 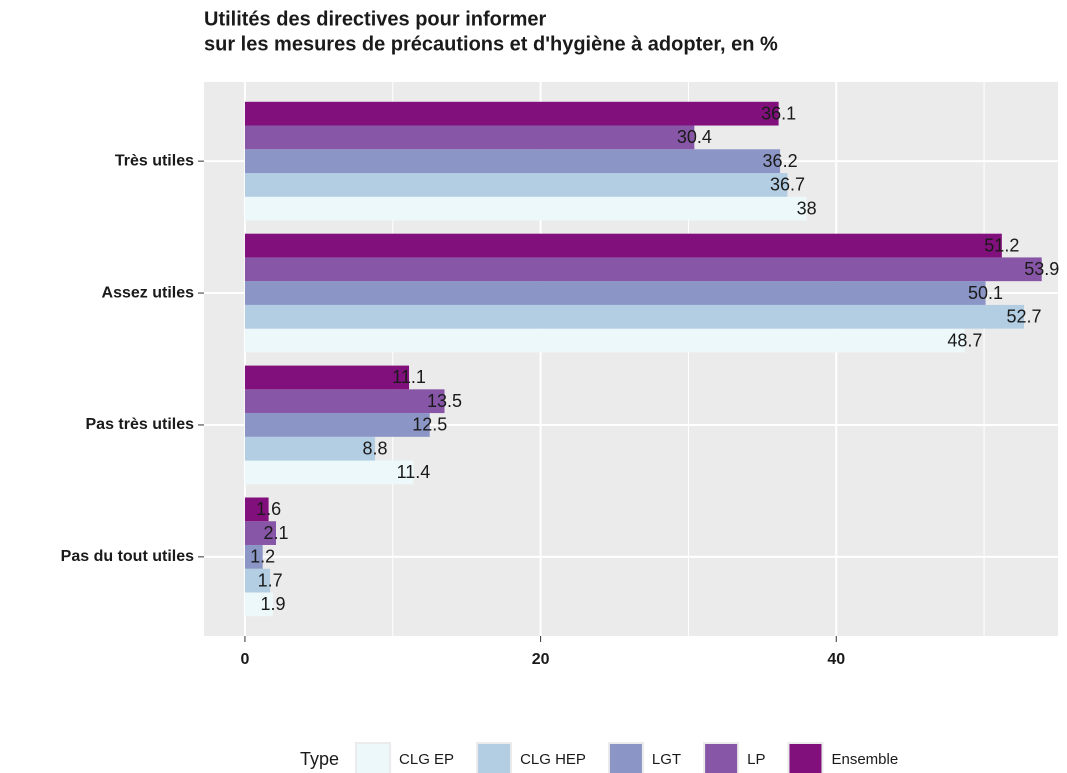 I want to click on y-tick-label: Pas très utiles, so click(x=140, y=424).